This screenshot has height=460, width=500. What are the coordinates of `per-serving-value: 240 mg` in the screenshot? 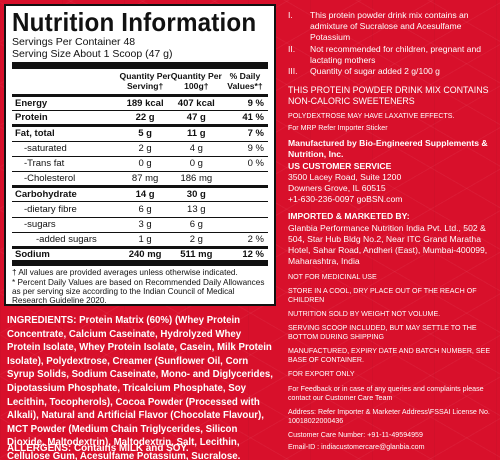 It's located at (145, 256).